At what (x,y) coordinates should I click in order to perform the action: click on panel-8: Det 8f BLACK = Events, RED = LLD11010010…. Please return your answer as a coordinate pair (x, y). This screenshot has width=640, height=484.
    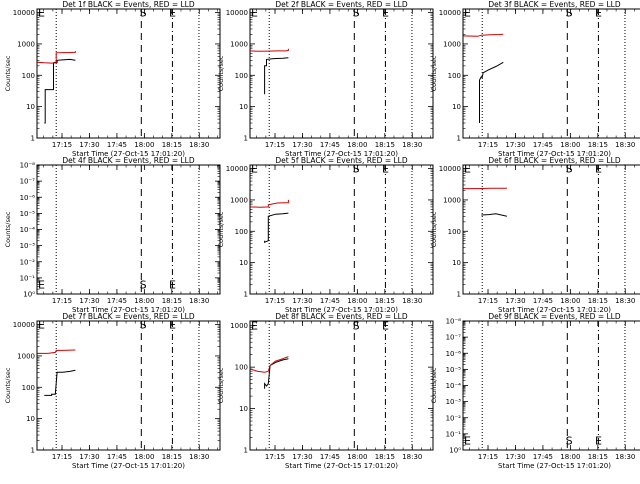
    Looking at the image, I should click on (325, 391).